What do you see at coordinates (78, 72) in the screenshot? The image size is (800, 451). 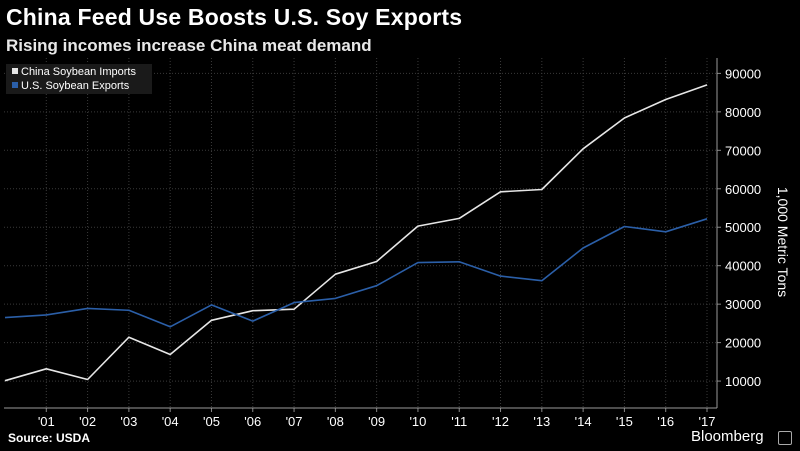 I see `legend-label-china: China Soybean Imports` at bounding box center [78, 72].